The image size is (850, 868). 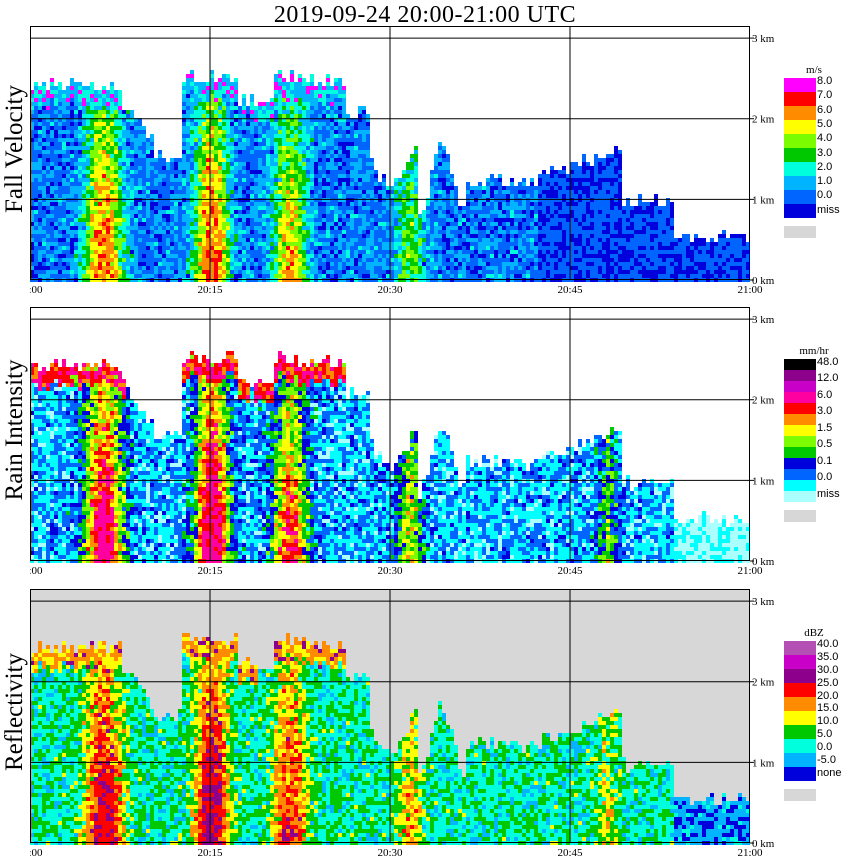 What do you see at coordinates (14, 149) in the screenshot?
I see `fall-velocity-axis-label: Fall Velocity` at bounding box center [14, 149].